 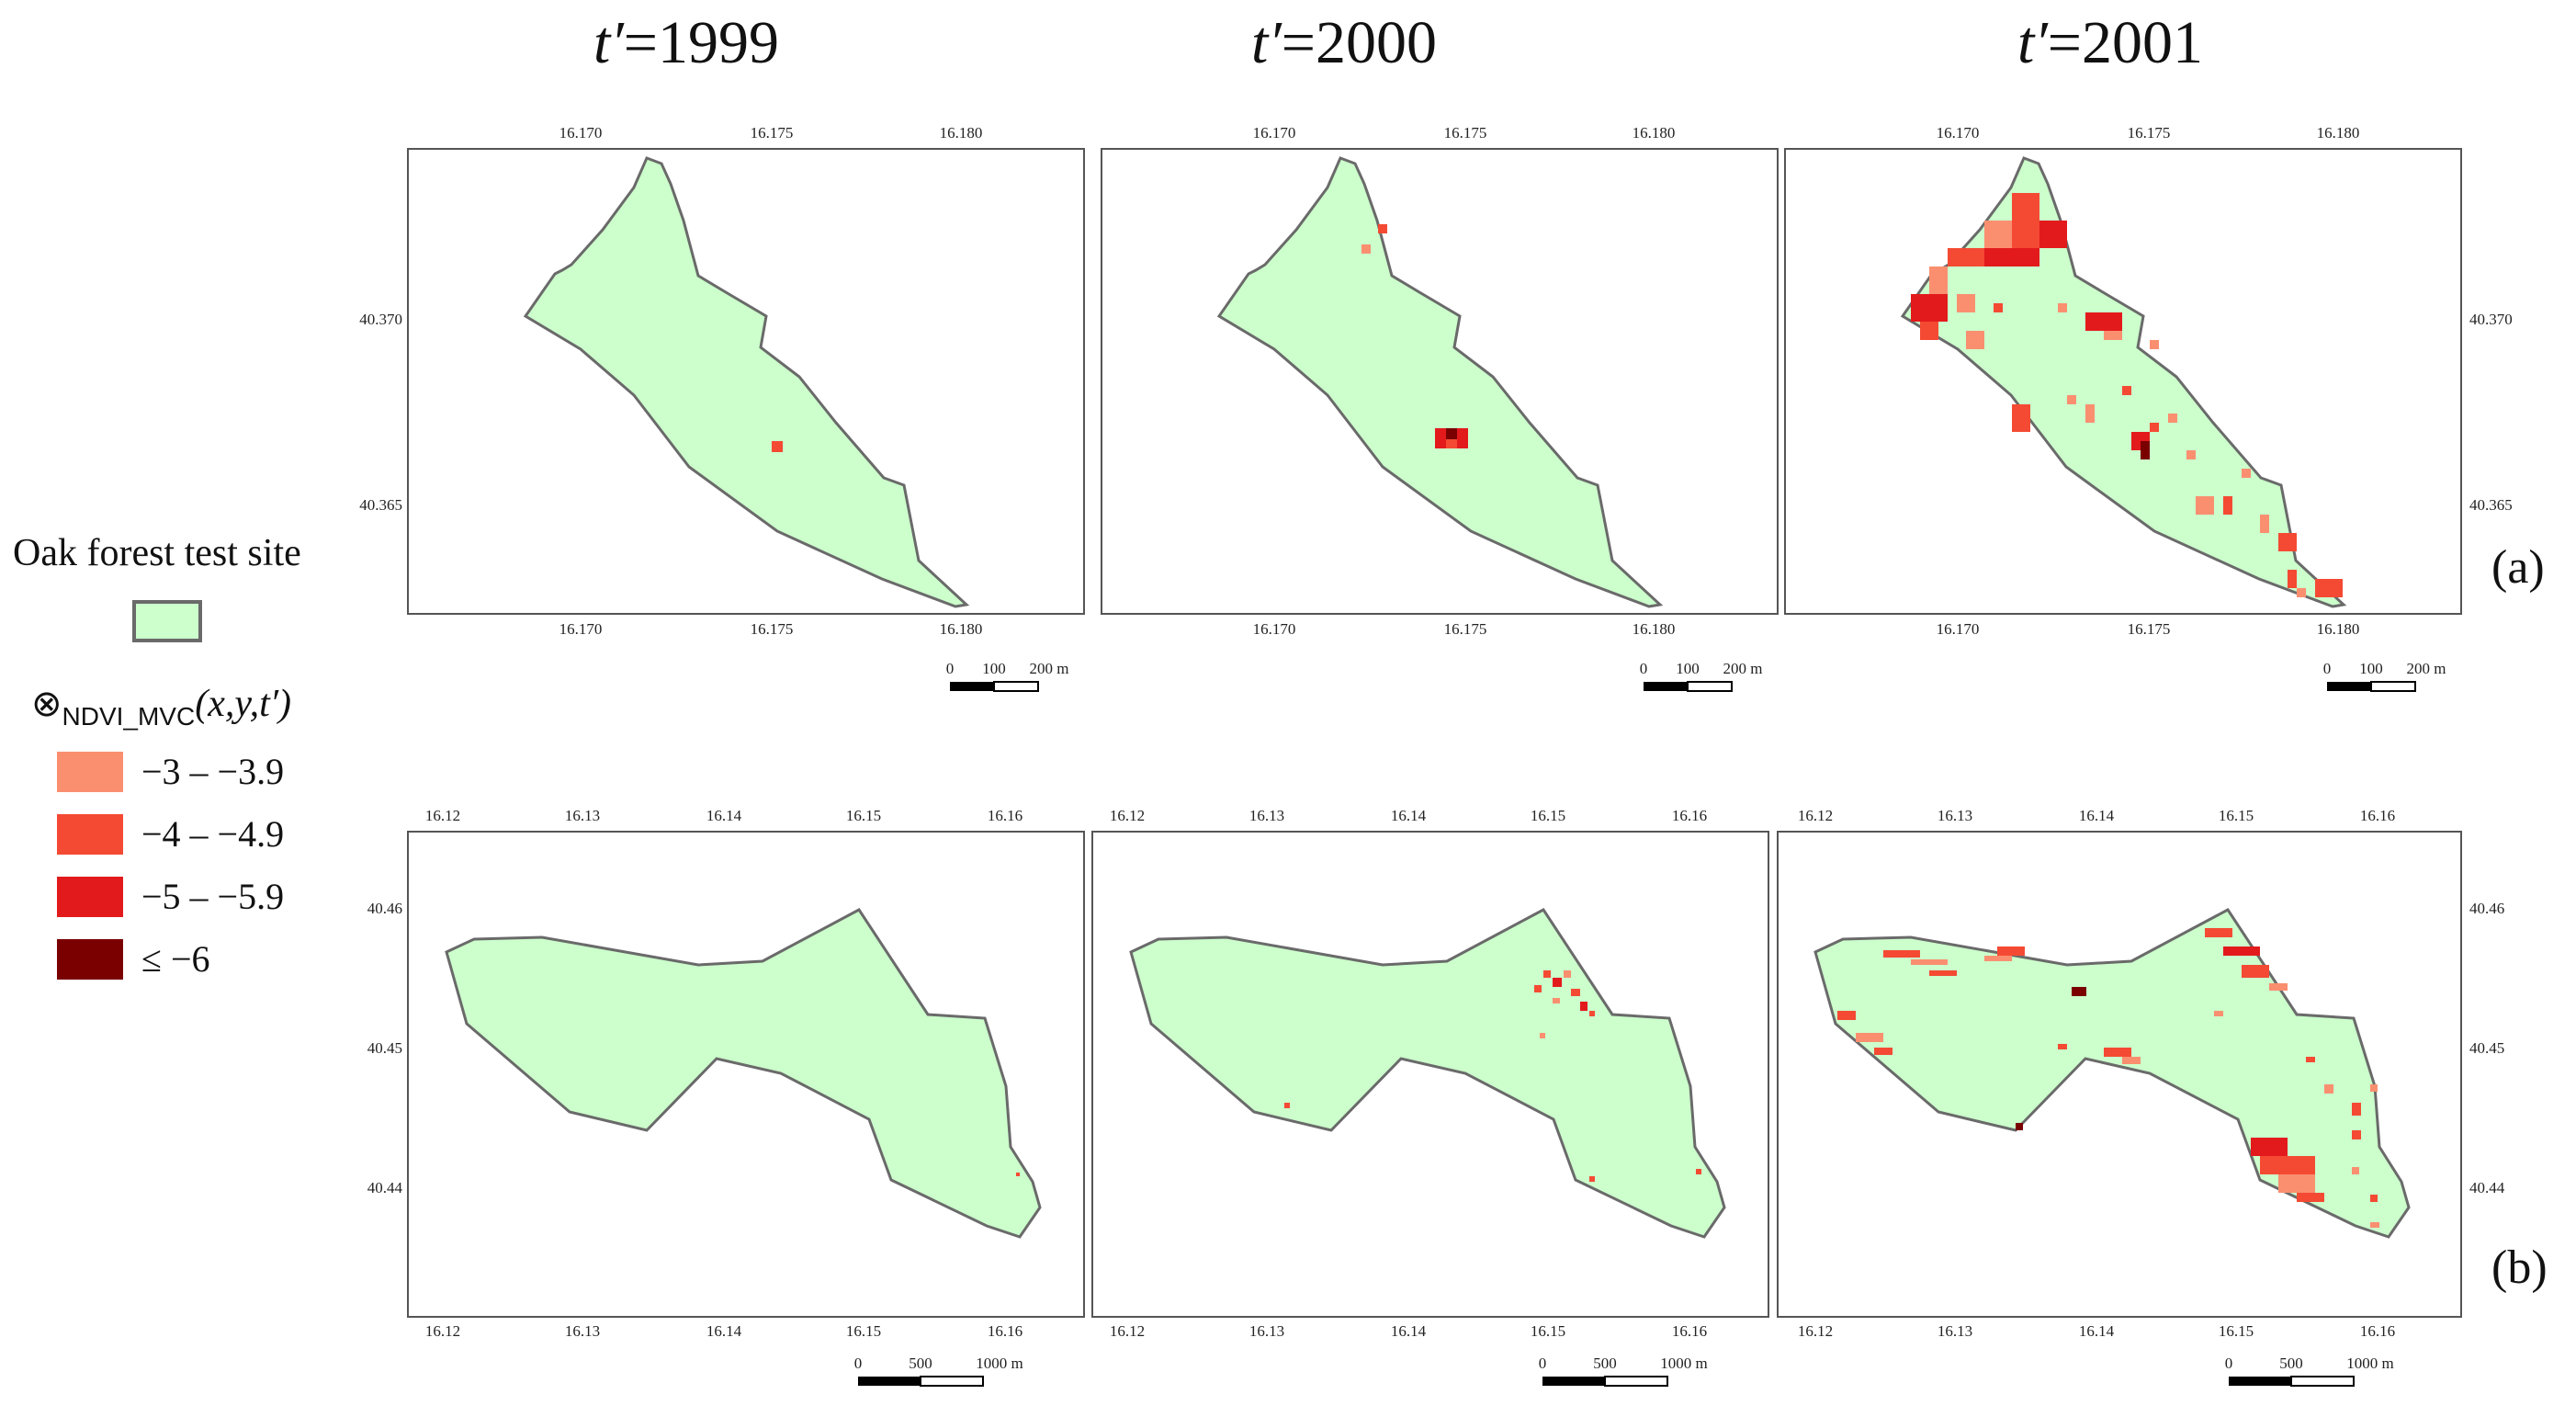 I want to click on scale-b3-end: 1000 m, so click(x=2369, y=1363).